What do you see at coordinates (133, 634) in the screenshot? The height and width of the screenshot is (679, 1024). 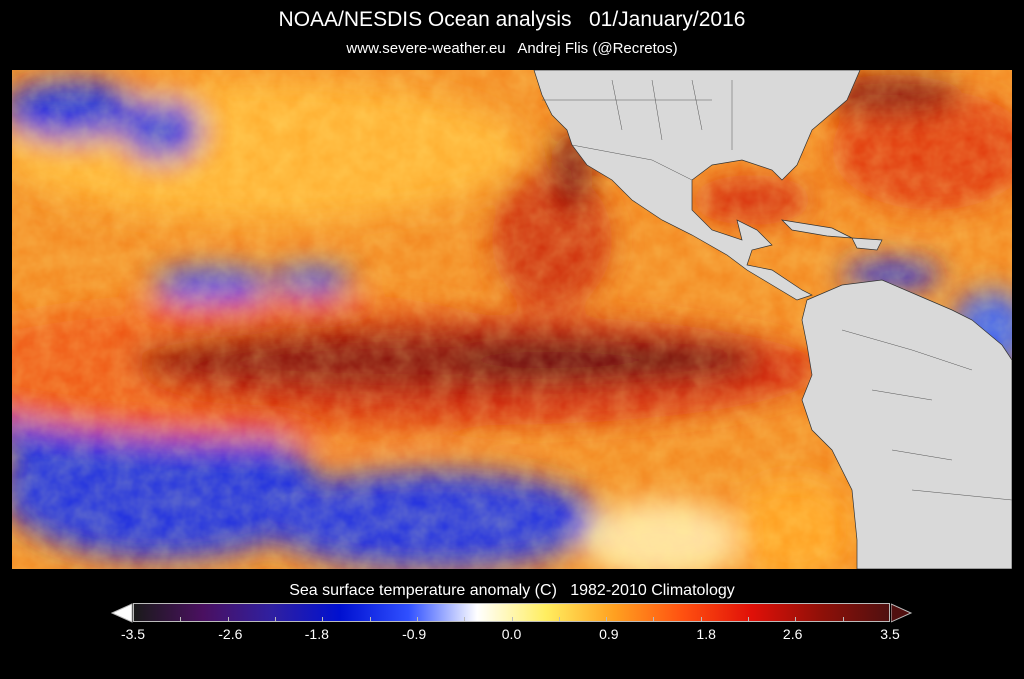 I see `colorbar-tick-label: -3.5` at bounding box center [133, 634].